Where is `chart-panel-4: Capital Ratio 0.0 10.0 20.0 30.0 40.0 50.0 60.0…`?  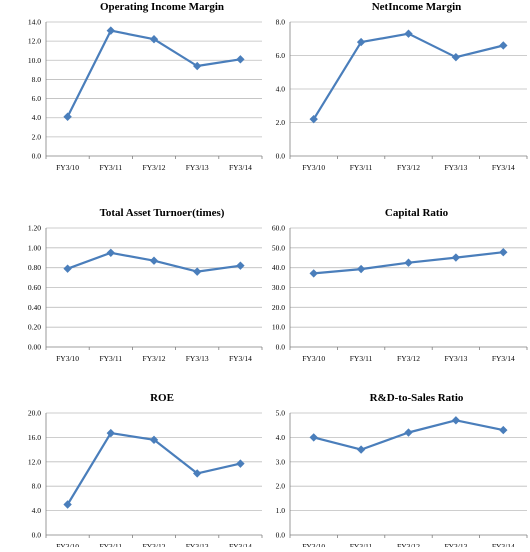 chart-panel-4: Capital Ratio 0.0 10.0 20.0 30.0 40.0 50.0 60.0… is located at coordinates (400, 285).